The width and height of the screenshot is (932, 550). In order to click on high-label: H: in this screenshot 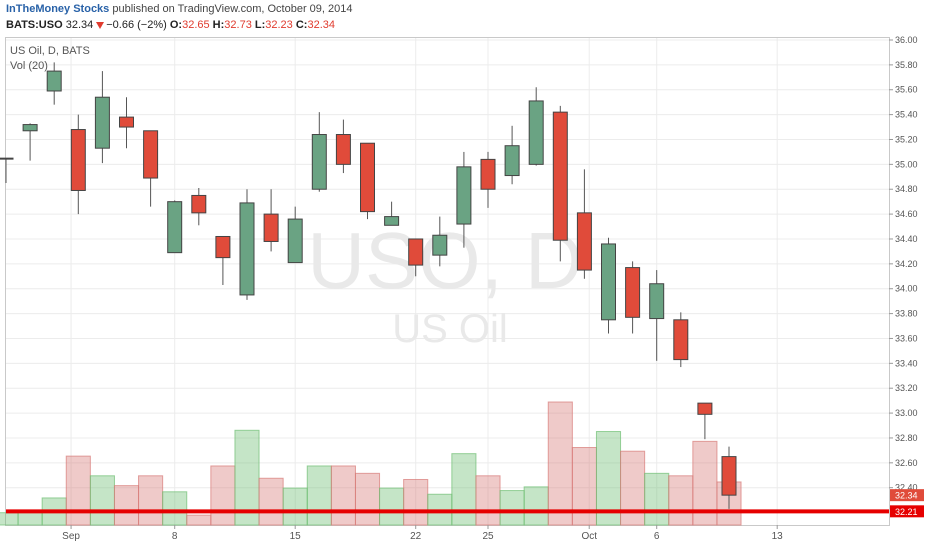, I will do `click(218, 25)`.